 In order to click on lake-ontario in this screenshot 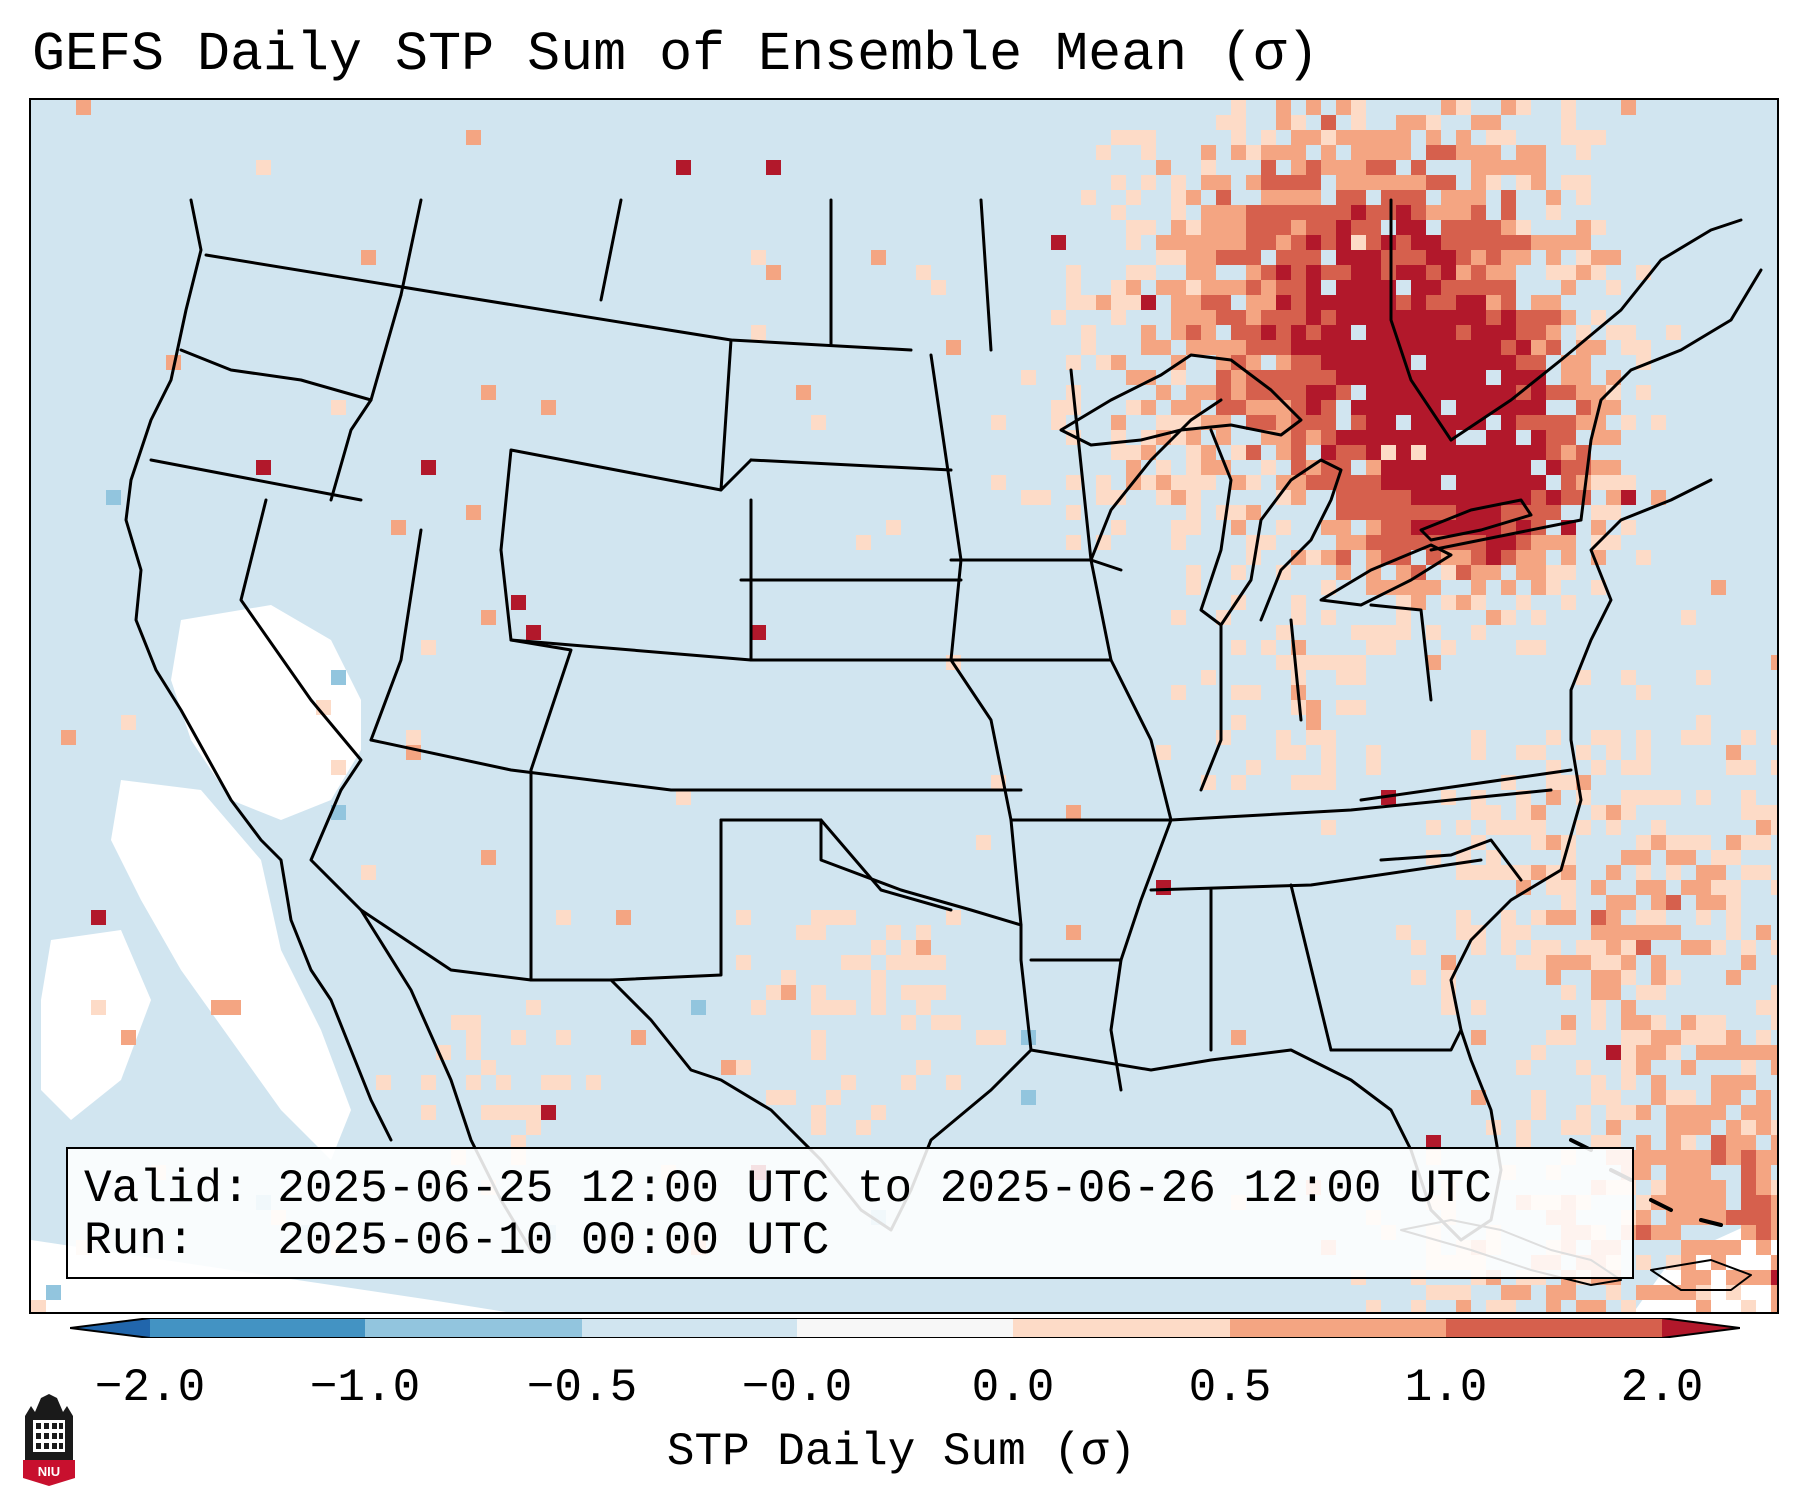, I will do `click(1476, 520)`.